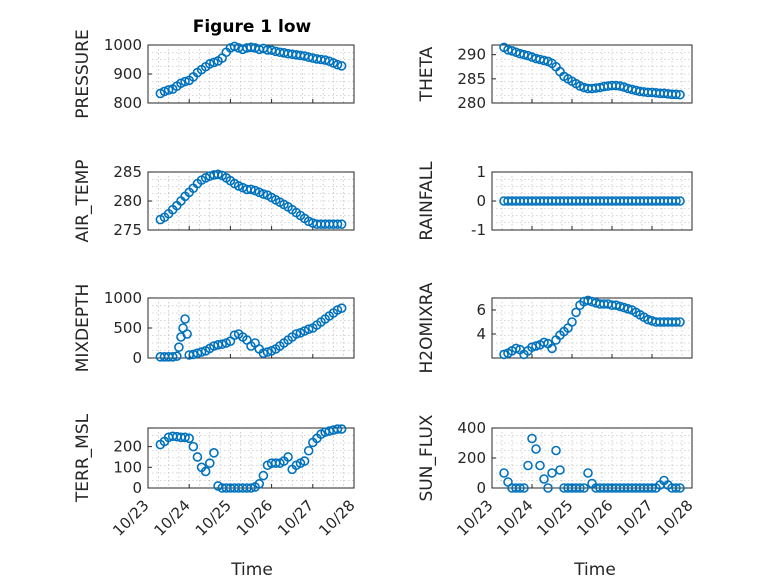 This screenshot has height=583, width=778. I want to click on y-tick-label: 400, so click(471, 428).